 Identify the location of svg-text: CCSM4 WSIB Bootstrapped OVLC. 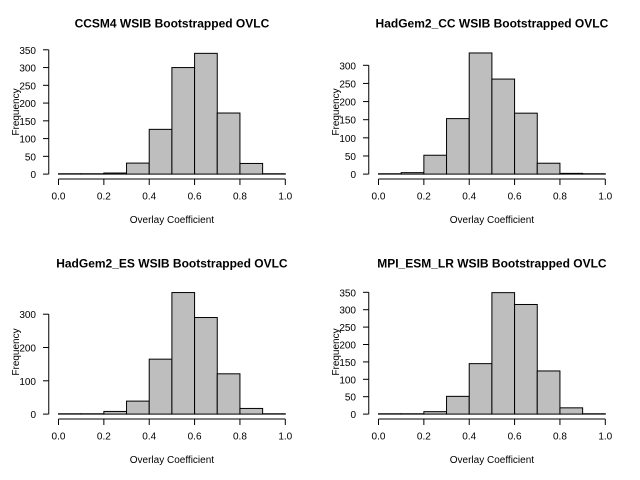
(172, 23).